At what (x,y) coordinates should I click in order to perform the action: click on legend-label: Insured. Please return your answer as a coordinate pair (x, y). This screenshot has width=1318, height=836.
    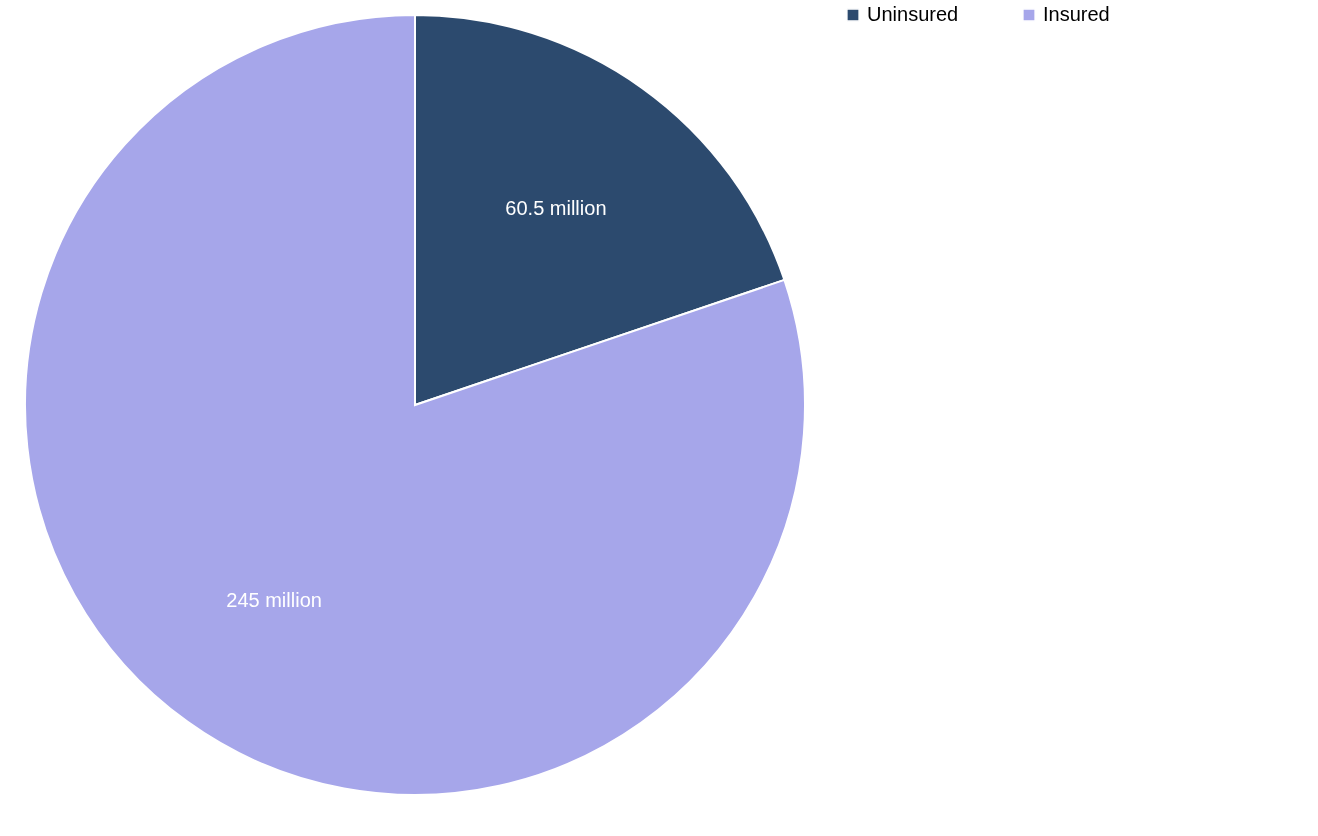
    Looking at the image, I should click on (1076, 14).